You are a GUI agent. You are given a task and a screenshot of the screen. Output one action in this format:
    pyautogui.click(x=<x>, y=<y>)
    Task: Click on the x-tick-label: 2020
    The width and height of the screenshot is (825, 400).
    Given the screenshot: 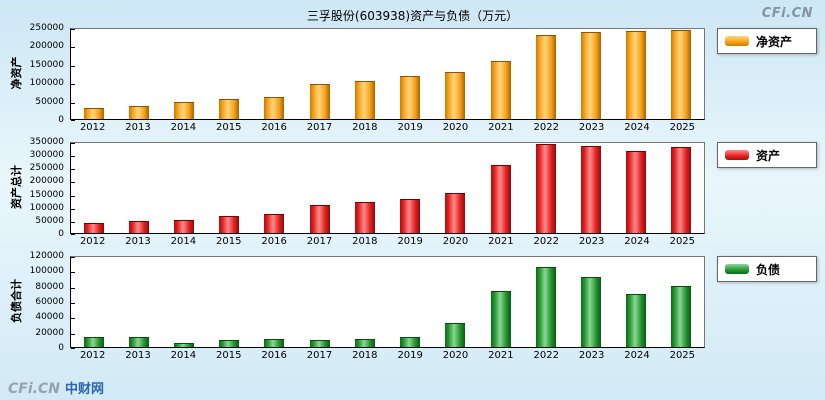 What is the action you would take?
    pyautogui.click(x=455, y=242)
    